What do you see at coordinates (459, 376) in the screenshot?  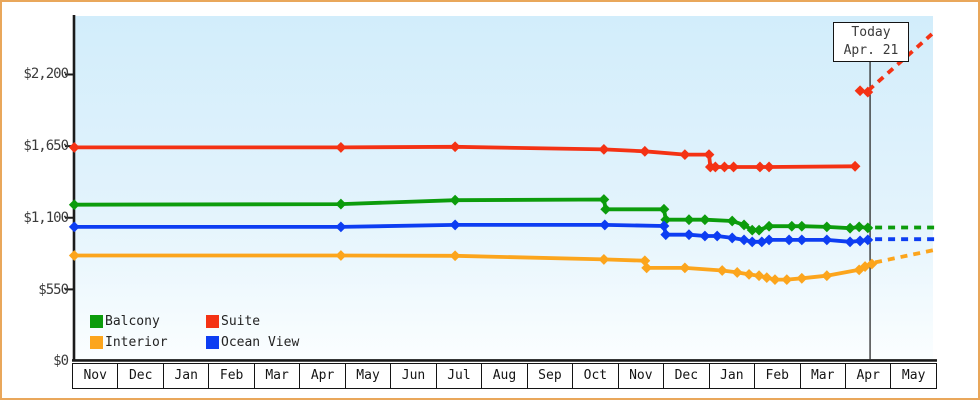 I see `month-cell: Jul` at bounding box center [459, 376].